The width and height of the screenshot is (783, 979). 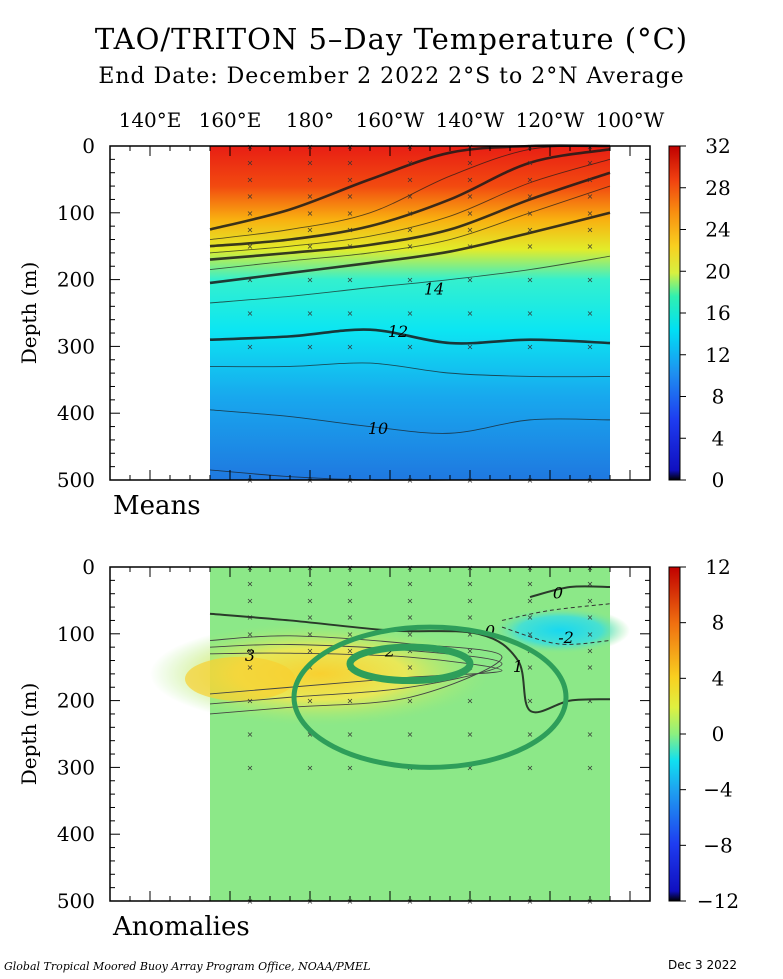 What do you see at coordinates (398, 331) in the screenshot?
I see `contour-label: 12` at bounding box center [398, 331].